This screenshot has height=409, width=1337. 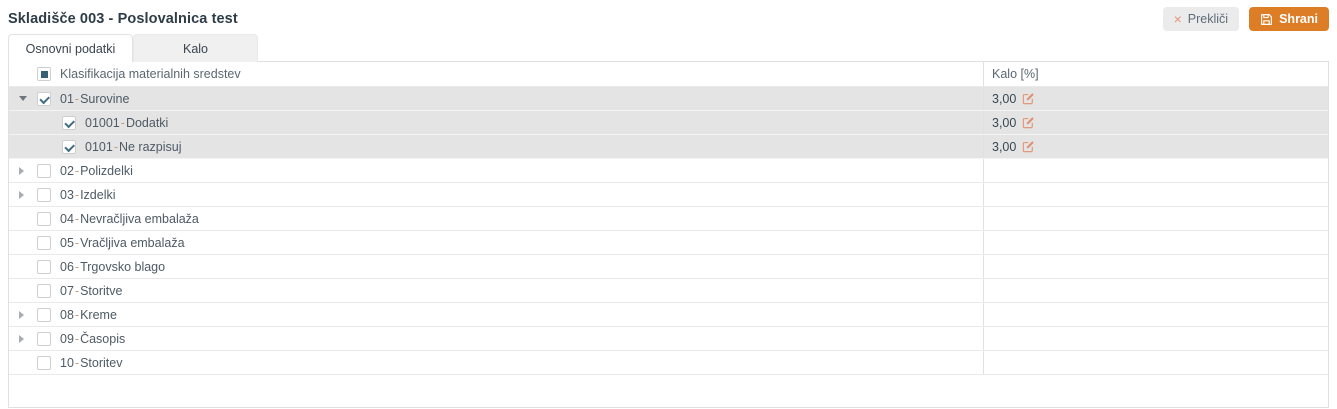 What do you see at coordinates (88, 194) in the screenshot?
I see `row-label: 03-Izdelki` at bounding box center [88, 194].